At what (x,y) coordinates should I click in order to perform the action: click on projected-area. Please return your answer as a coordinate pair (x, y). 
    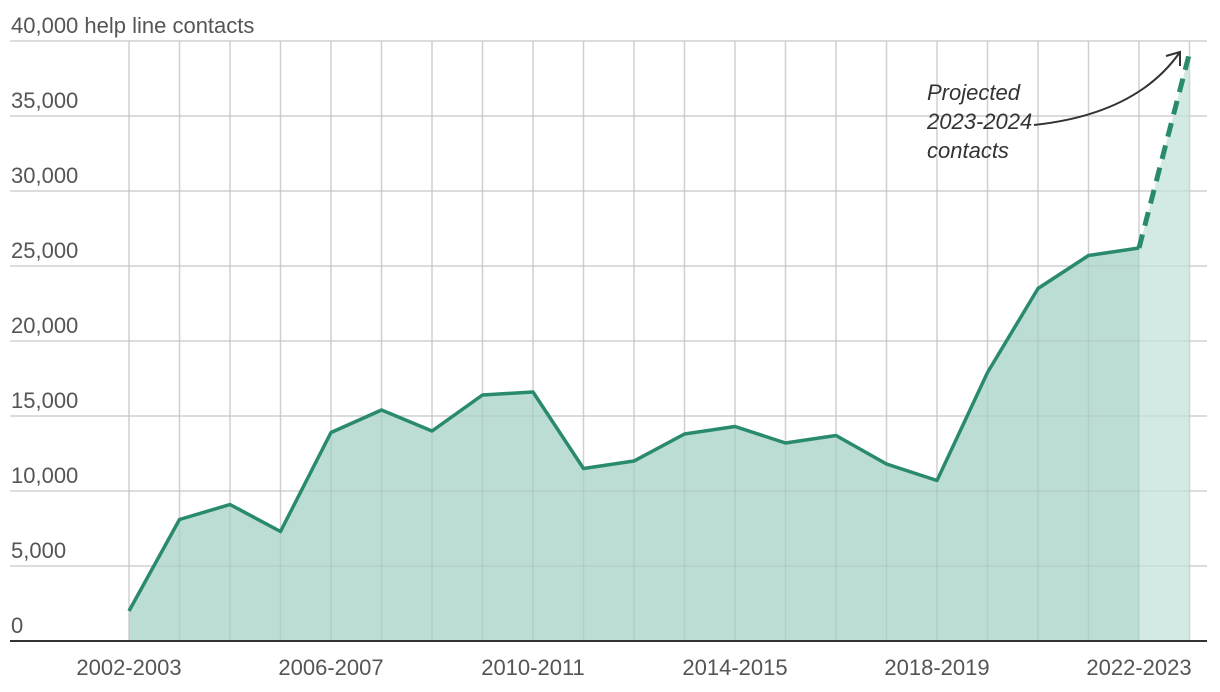
    Looking at the image, I should click on (1164, 347).